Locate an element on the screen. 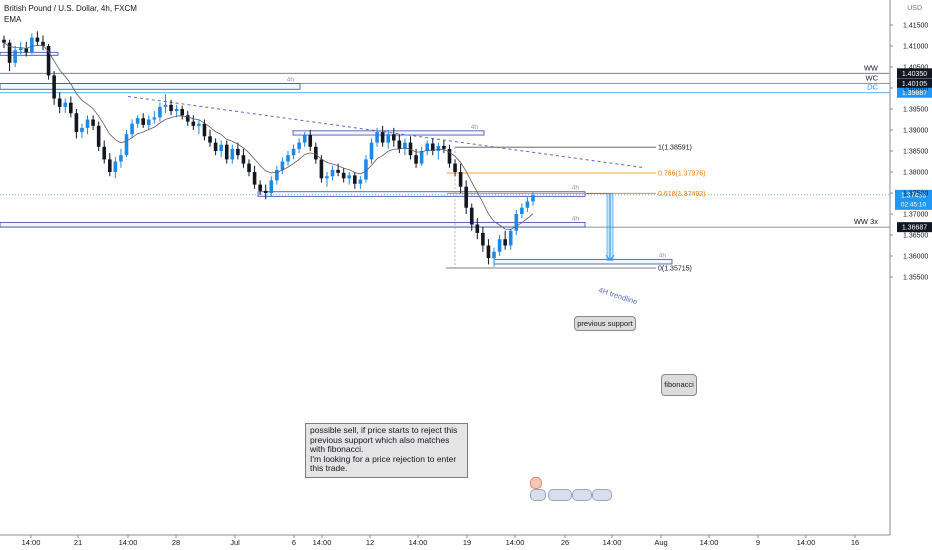 The image size is (932, 550). earnings-icon is located at coordinates (536, 483).